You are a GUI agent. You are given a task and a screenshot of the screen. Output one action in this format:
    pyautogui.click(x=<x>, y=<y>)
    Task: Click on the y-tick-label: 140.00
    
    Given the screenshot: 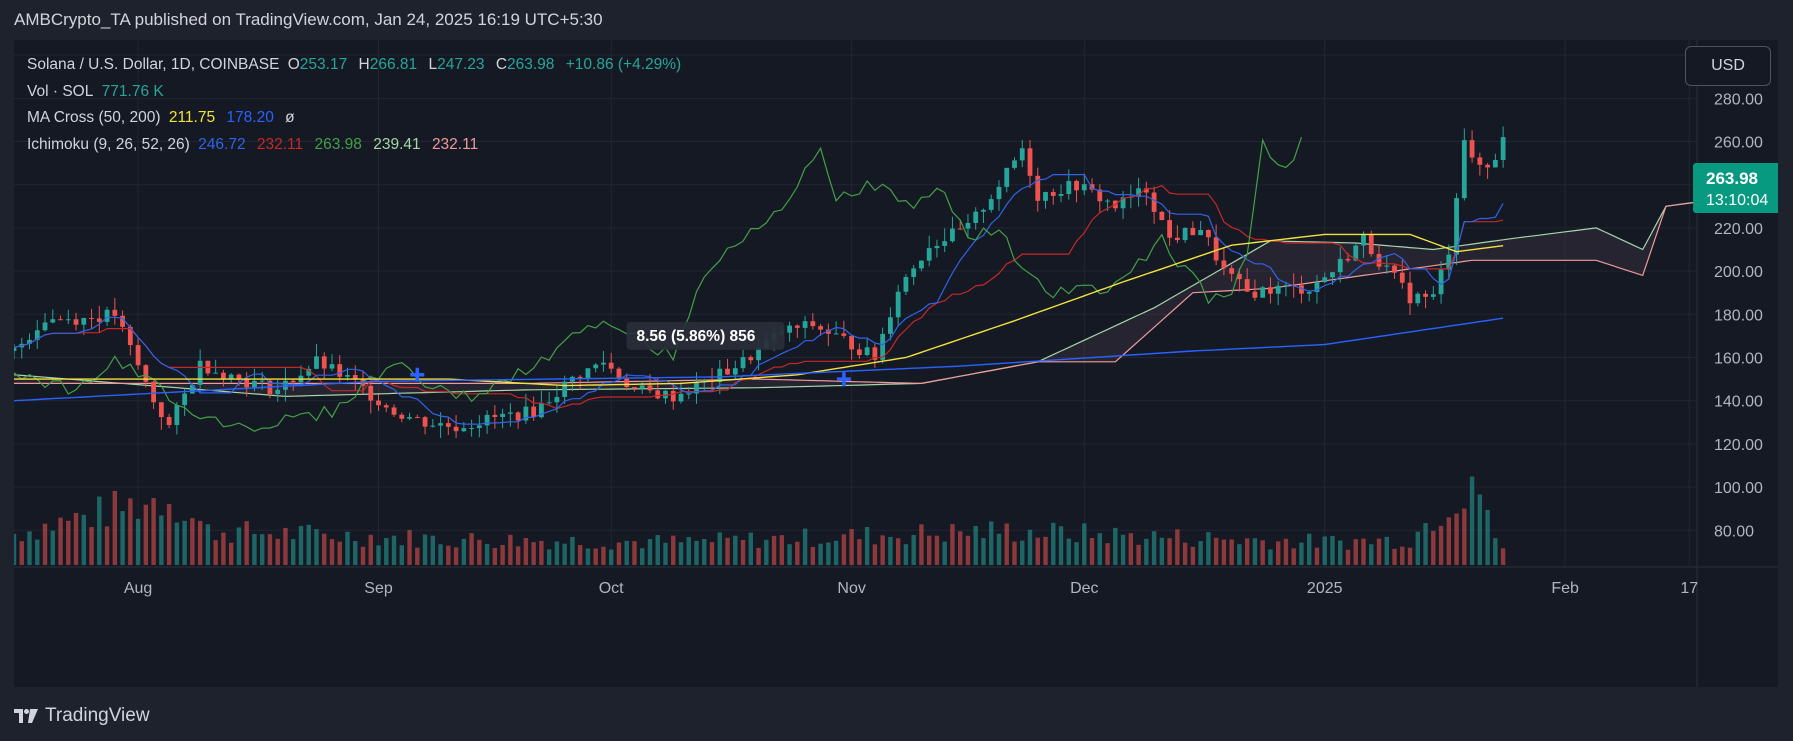 What is the action you would take?
    pyautogui.click(x=1738, y=402)
    